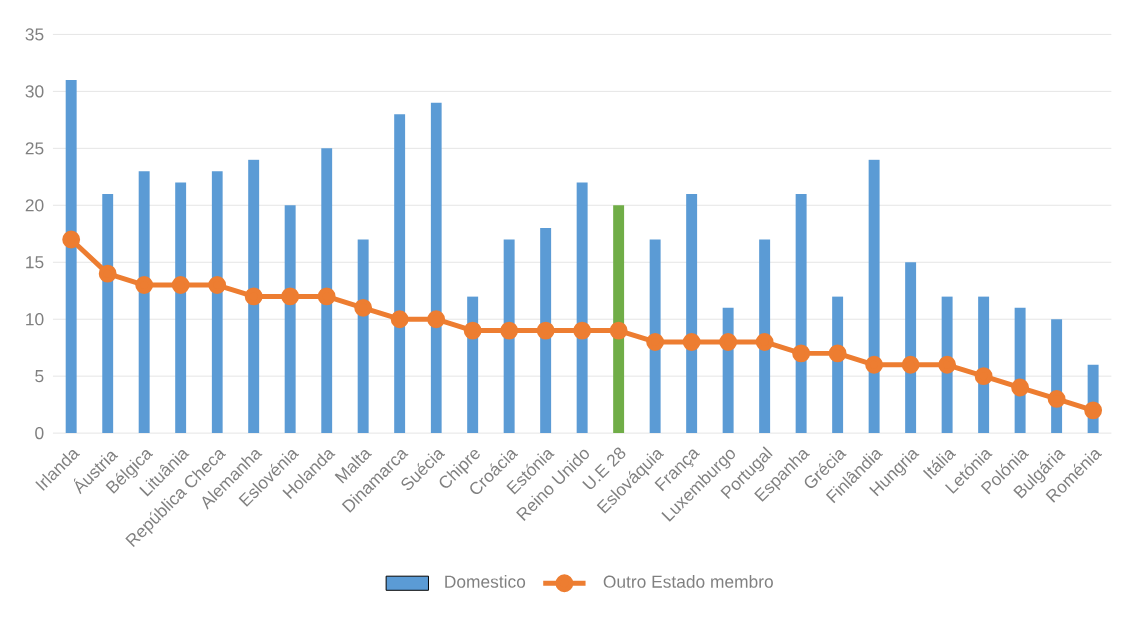  I want to click on y-tick-label: 30, so click(34, 91).